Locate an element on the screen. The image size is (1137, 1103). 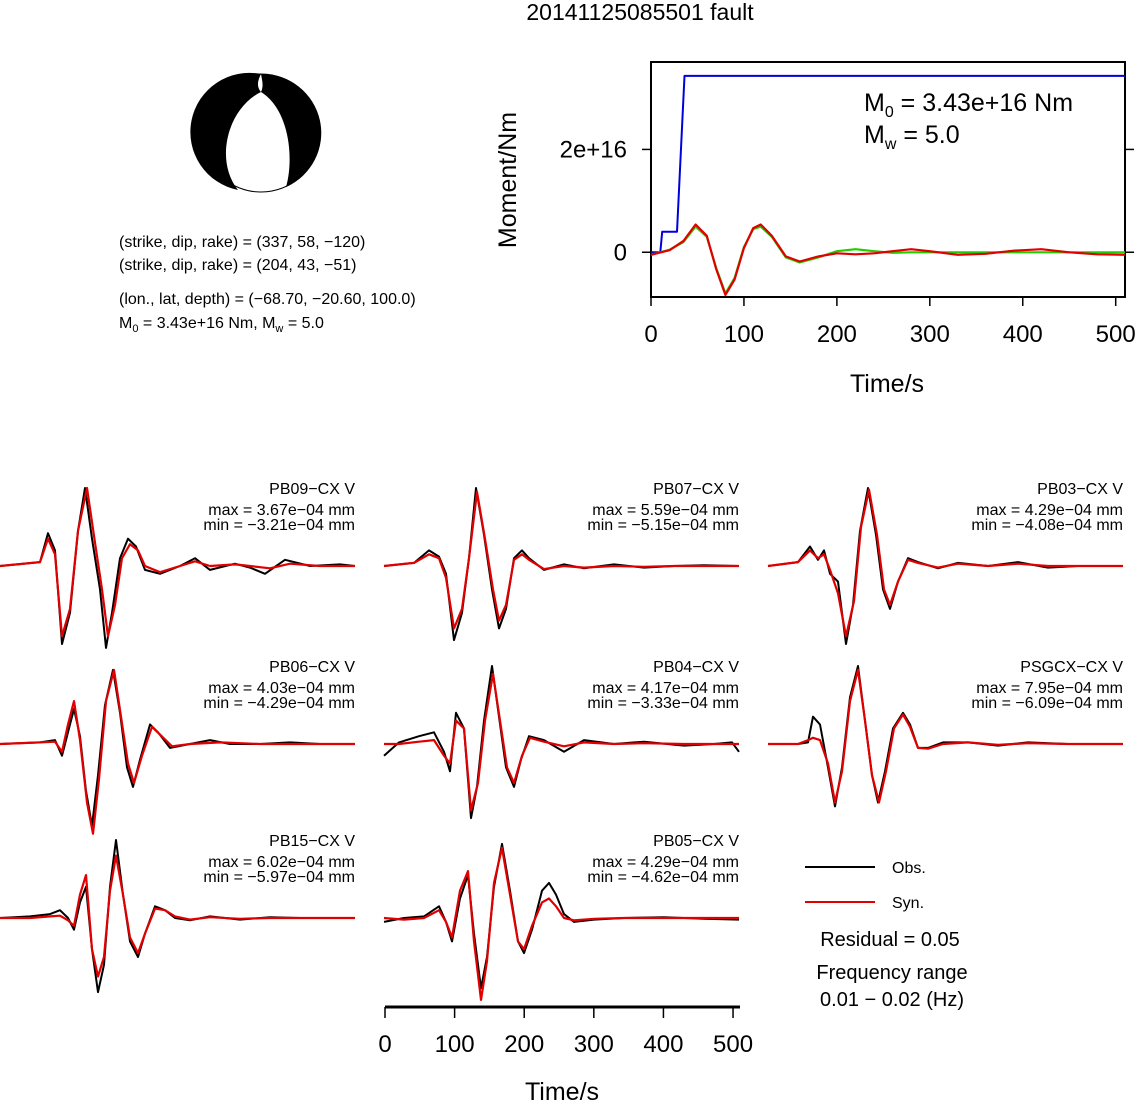
station-min: min = −5.15e−04 mm is located at coordinates (663, 525).